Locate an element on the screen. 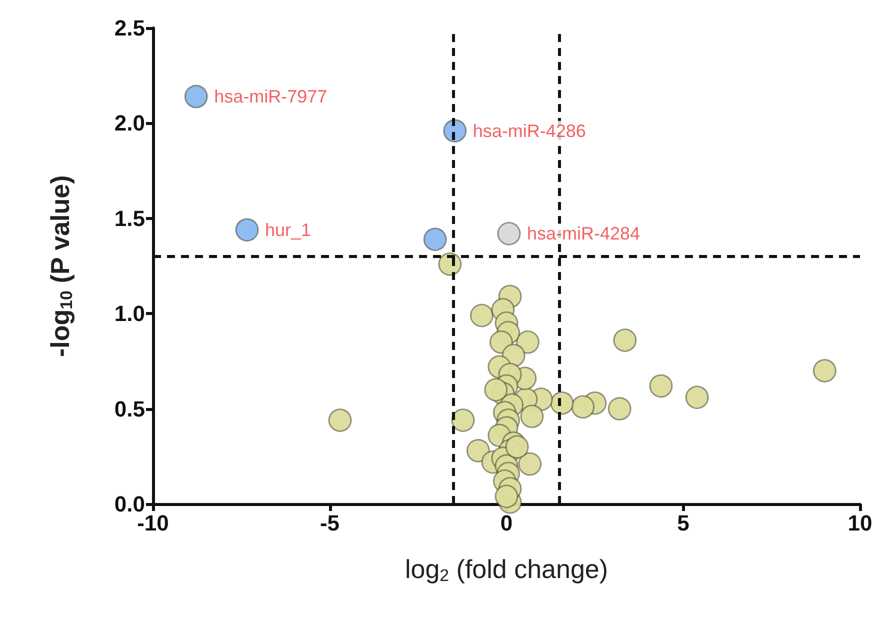  x-tick-label: -5 is located at coordinates (330, 523).